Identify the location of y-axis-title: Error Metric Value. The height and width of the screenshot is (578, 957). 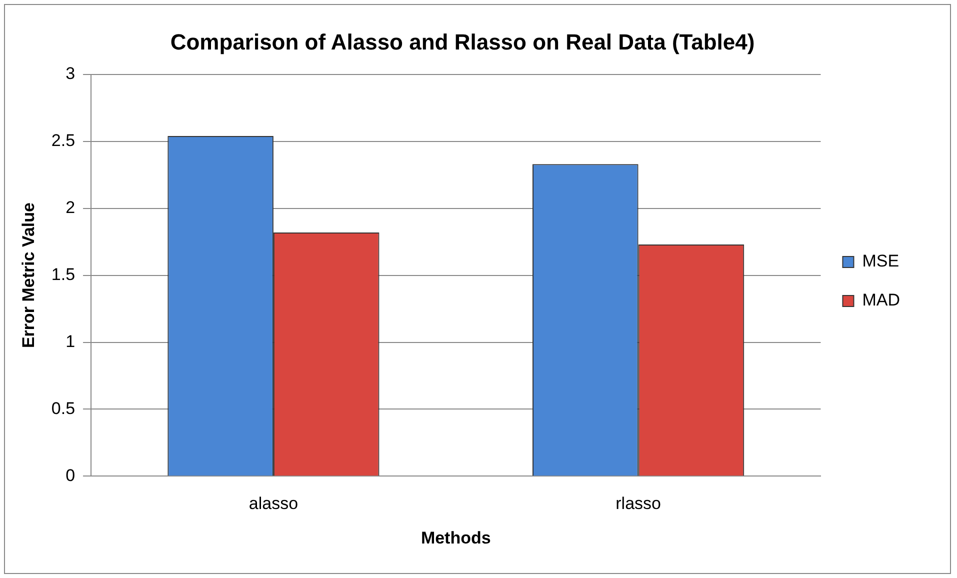
(28, 275).